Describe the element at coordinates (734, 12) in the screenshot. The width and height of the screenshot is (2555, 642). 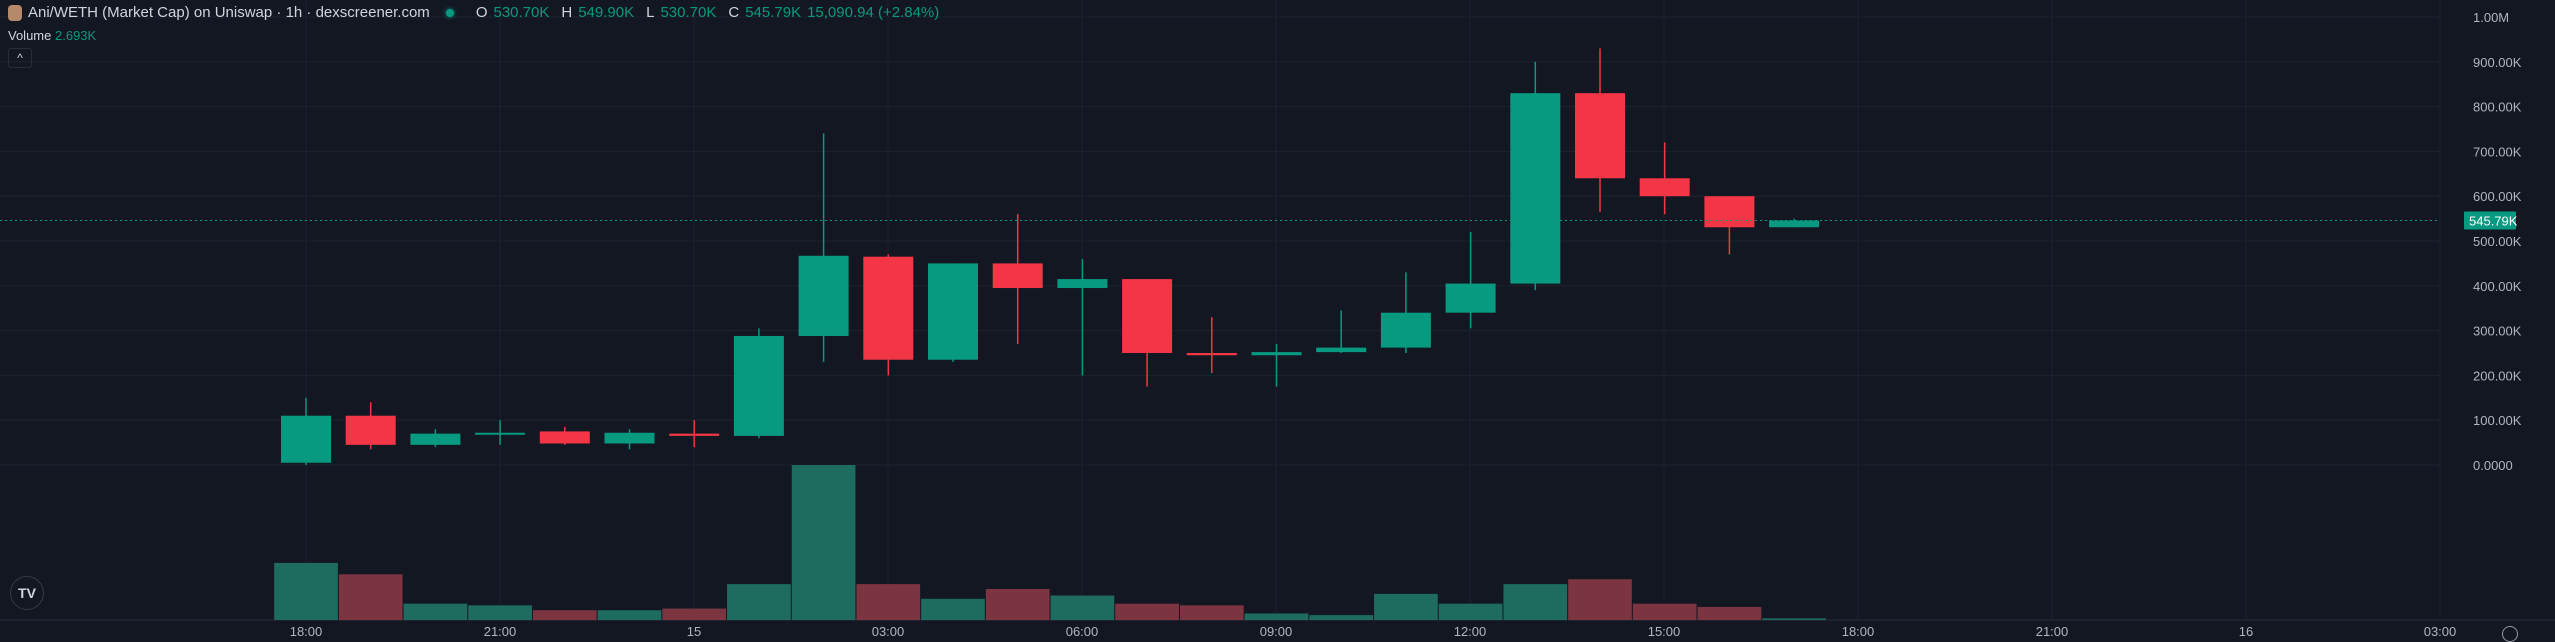
I see `close-label: C` at that location.